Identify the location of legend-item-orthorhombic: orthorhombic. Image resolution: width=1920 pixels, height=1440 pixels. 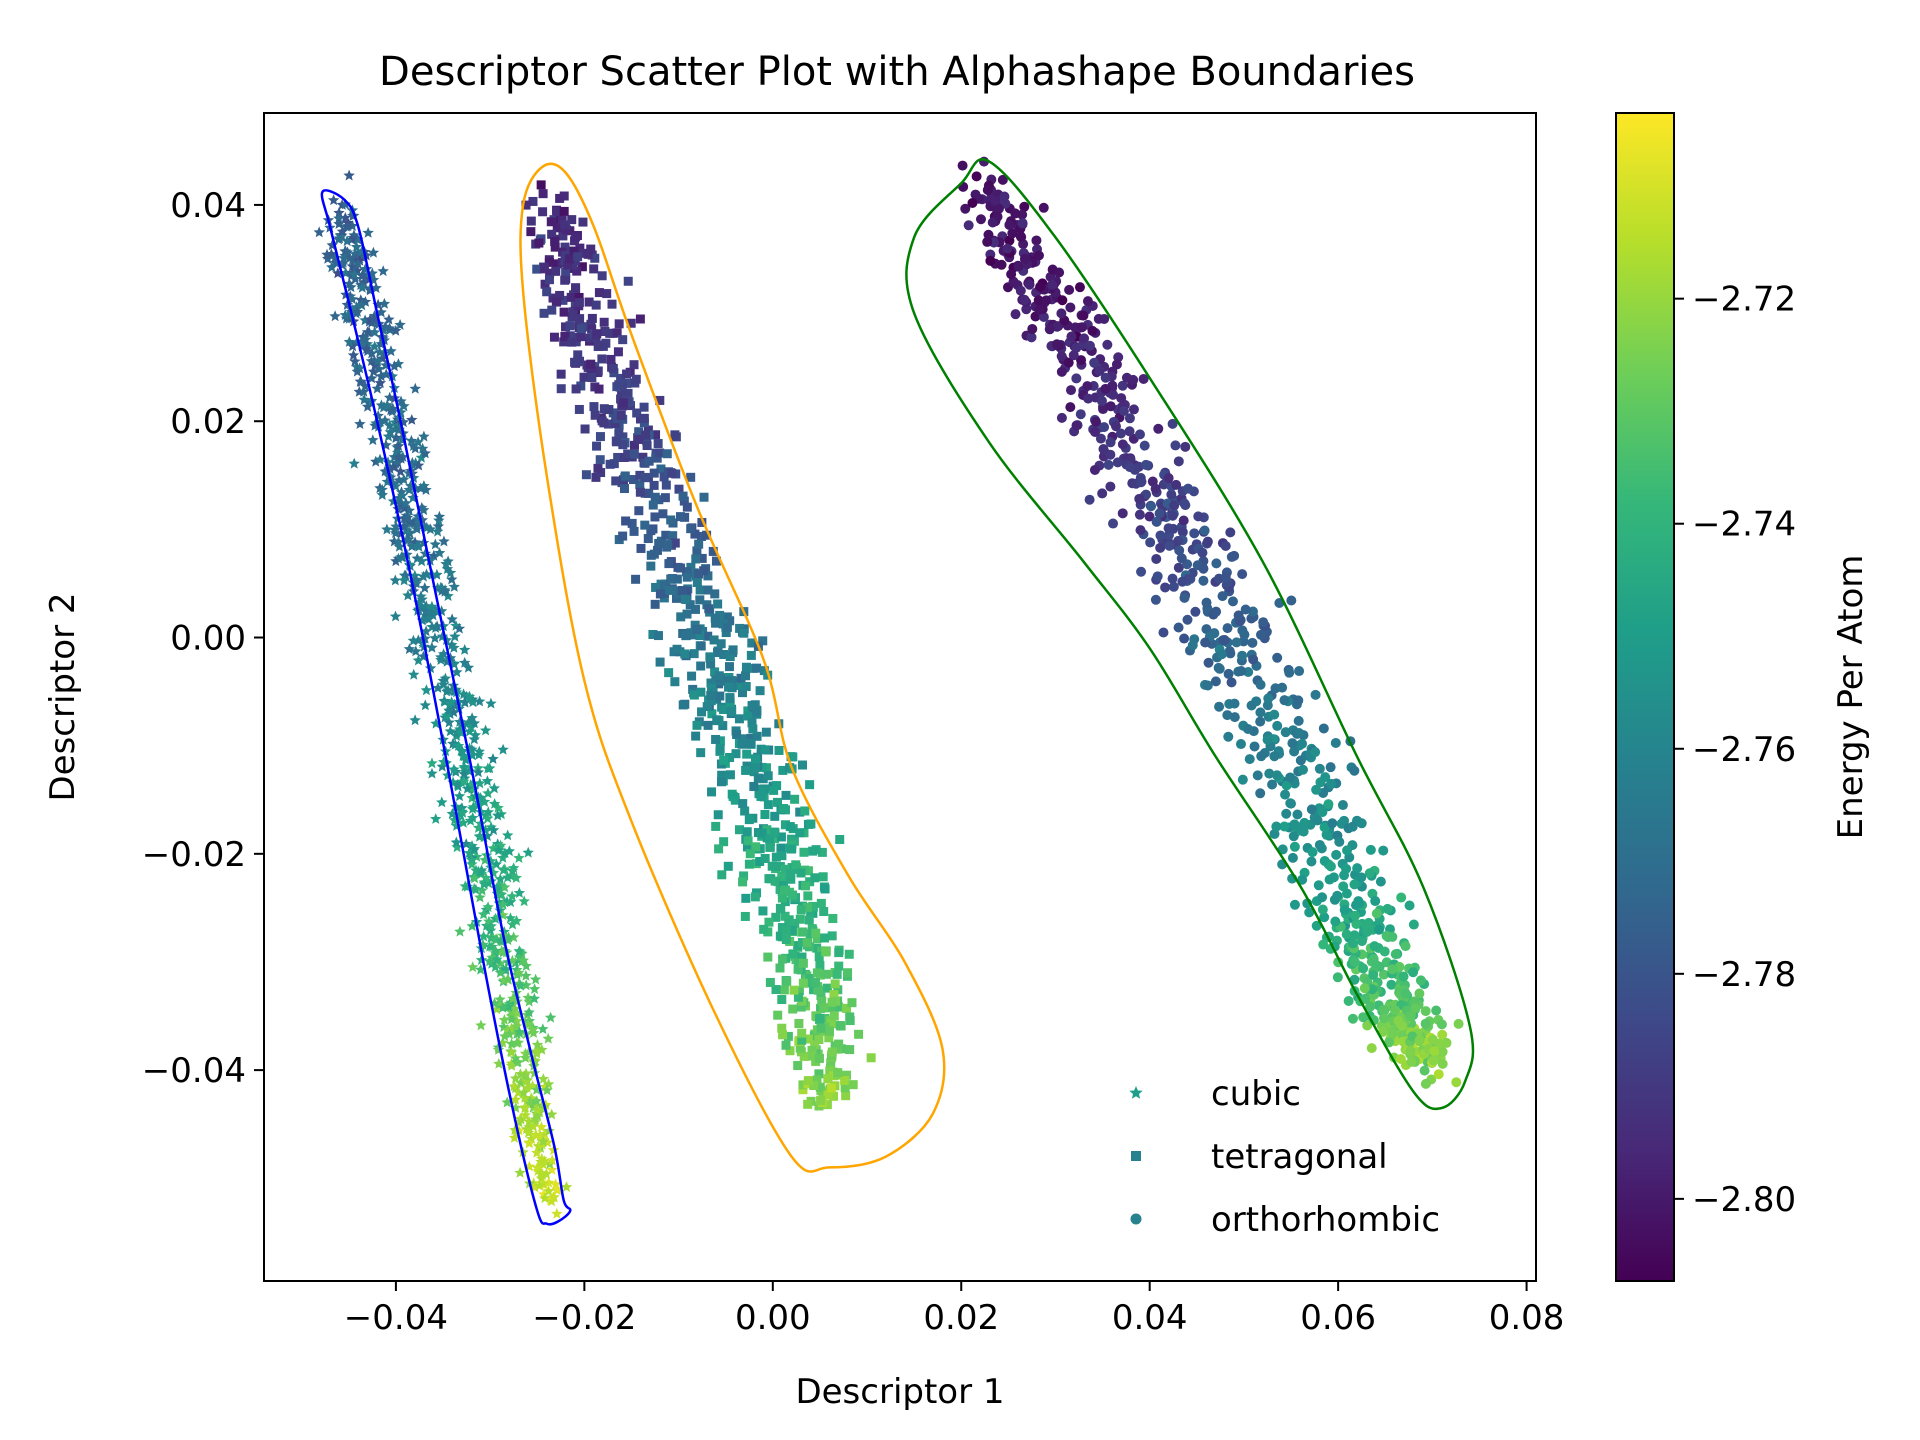
(1285, 1220).